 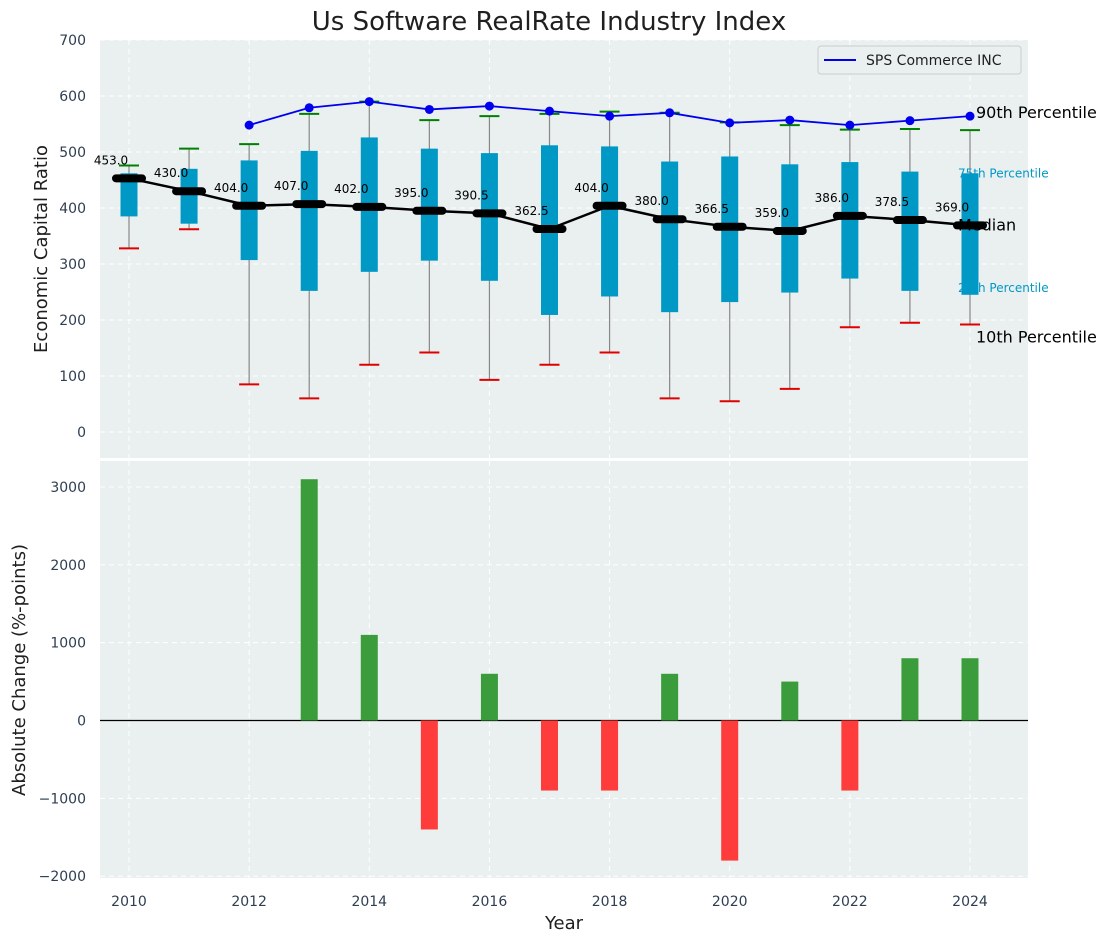 What do you see at coordinates (712, 209) in the screenshot?
I see `median-value-label: 366.5` at bounding box center [712, 209].